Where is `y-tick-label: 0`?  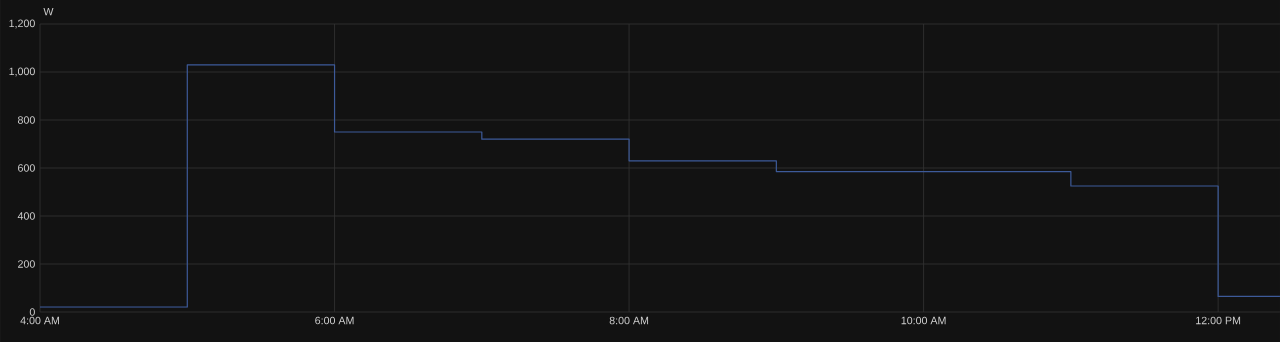 y-tick-label: 0 is located at coordinates (32, 312).